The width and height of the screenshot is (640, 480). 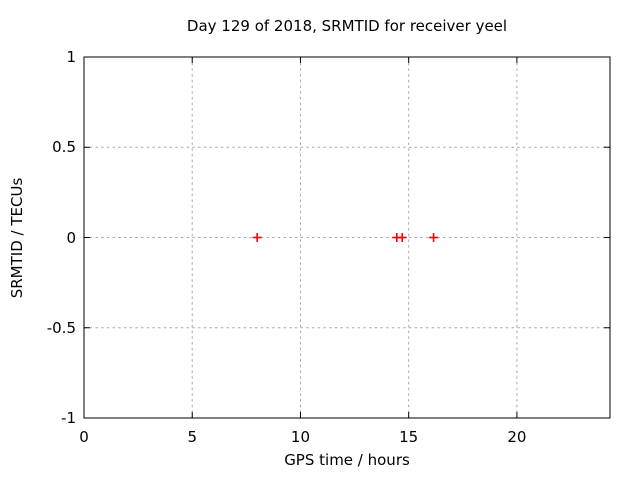 I want to click on x-tick-label: 10, so click(x=300, y=437).